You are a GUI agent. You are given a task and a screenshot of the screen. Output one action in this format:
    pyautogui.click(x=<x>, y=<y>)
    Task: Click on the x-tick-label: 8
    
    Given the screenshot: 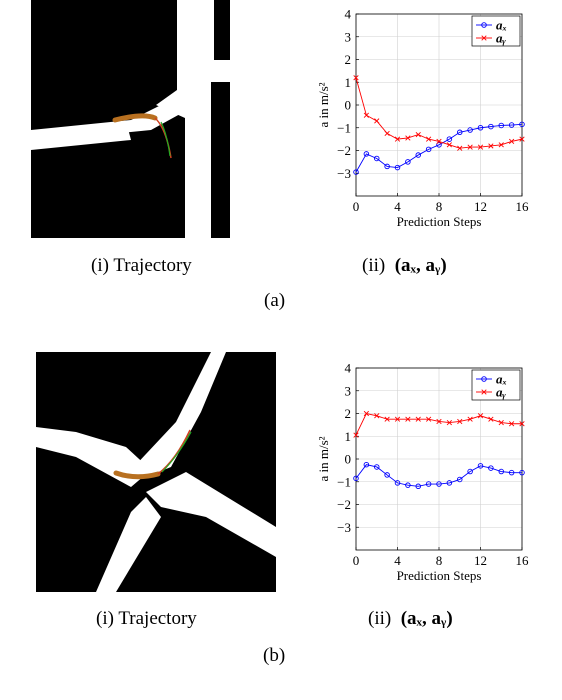 What is the action you would take?
    pyautogui.click(x=439, y=206)
    